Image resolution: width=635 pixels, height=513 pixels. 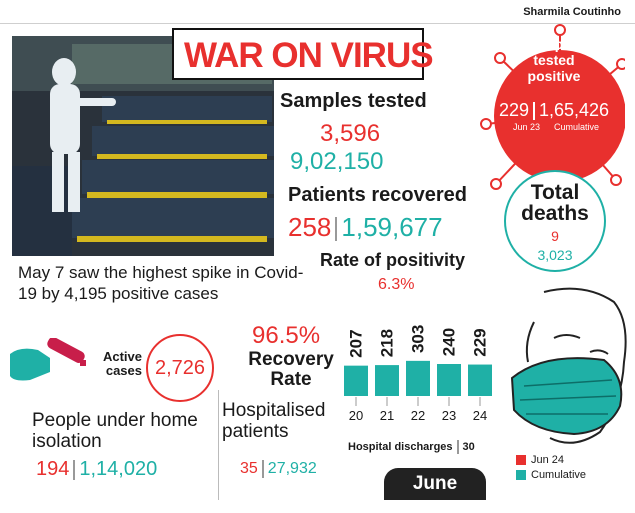 I want to click on hospitalised-cumulative-value: 27,932, so click(x=292, y=469).